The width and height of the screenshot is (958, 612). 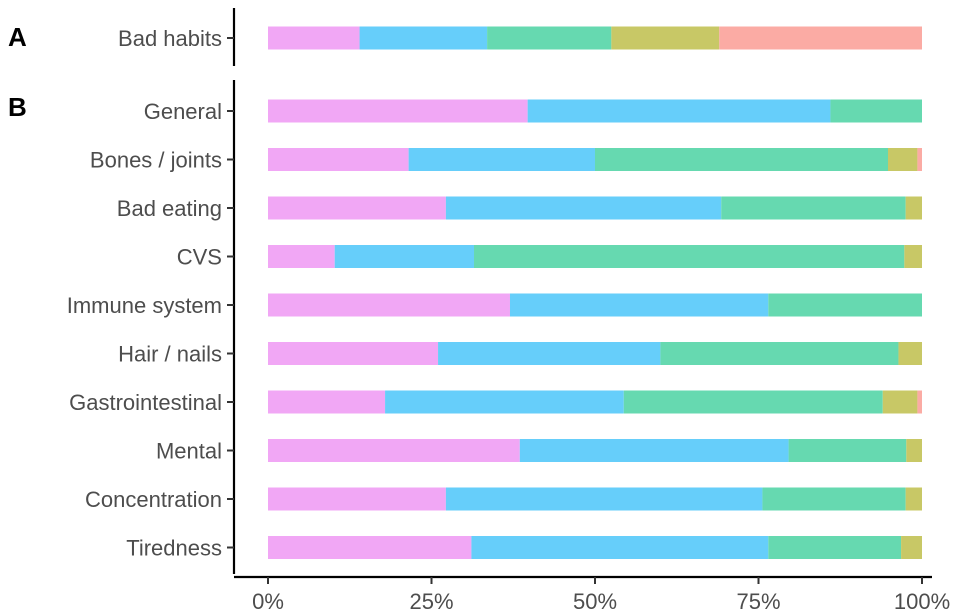 What do you see at coordinates (174, 548) in the screenshot?
I see `panel-b-category-label-tiredness: Tiredness` at bounding box center [174, 548].